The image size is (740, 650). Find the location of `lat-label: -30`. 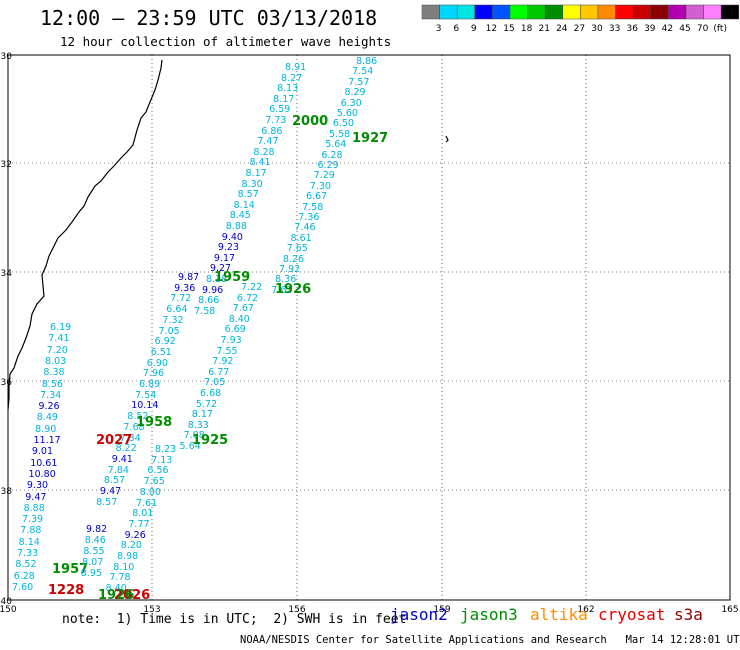

lat-label: -30 is located at coordinates (6, 57).